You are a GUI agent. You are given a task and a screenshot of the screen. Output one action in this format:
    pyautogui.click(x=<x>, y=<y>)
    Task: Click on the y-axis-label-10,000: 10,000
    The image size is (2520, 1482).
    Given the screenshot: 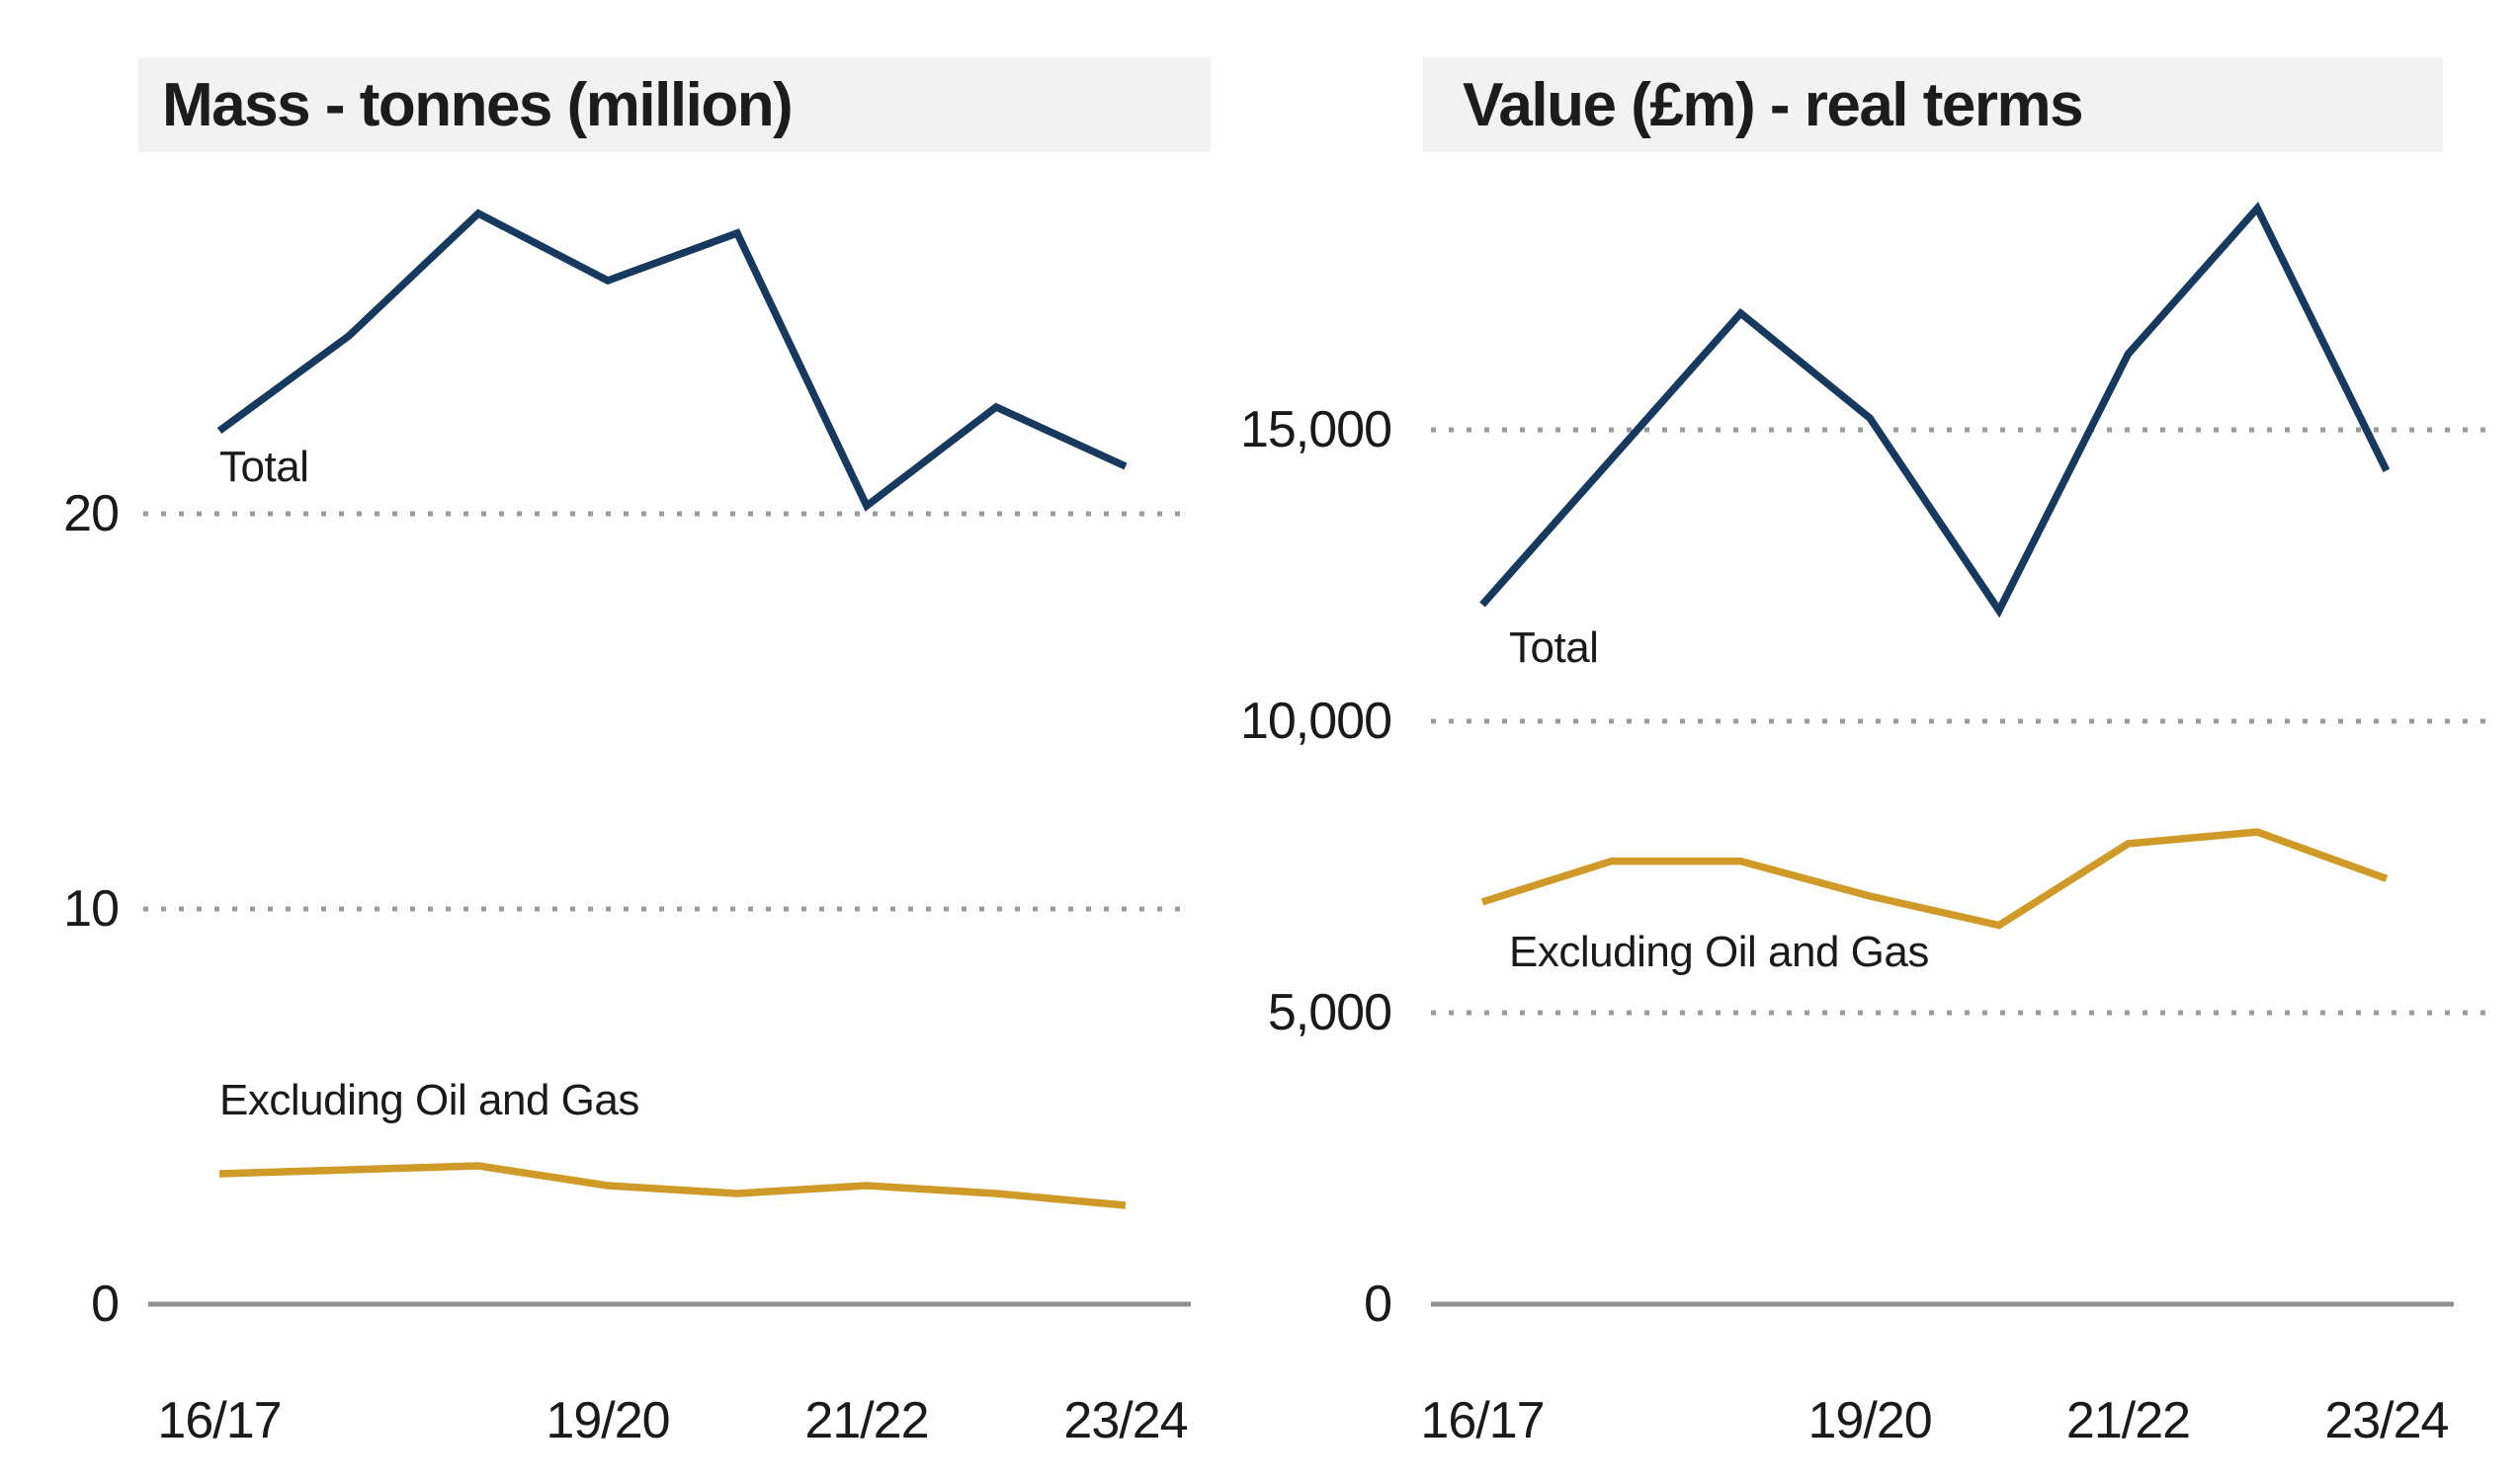 What is the action you would take?
    pyautogui.click(x=1315, y=721)
    